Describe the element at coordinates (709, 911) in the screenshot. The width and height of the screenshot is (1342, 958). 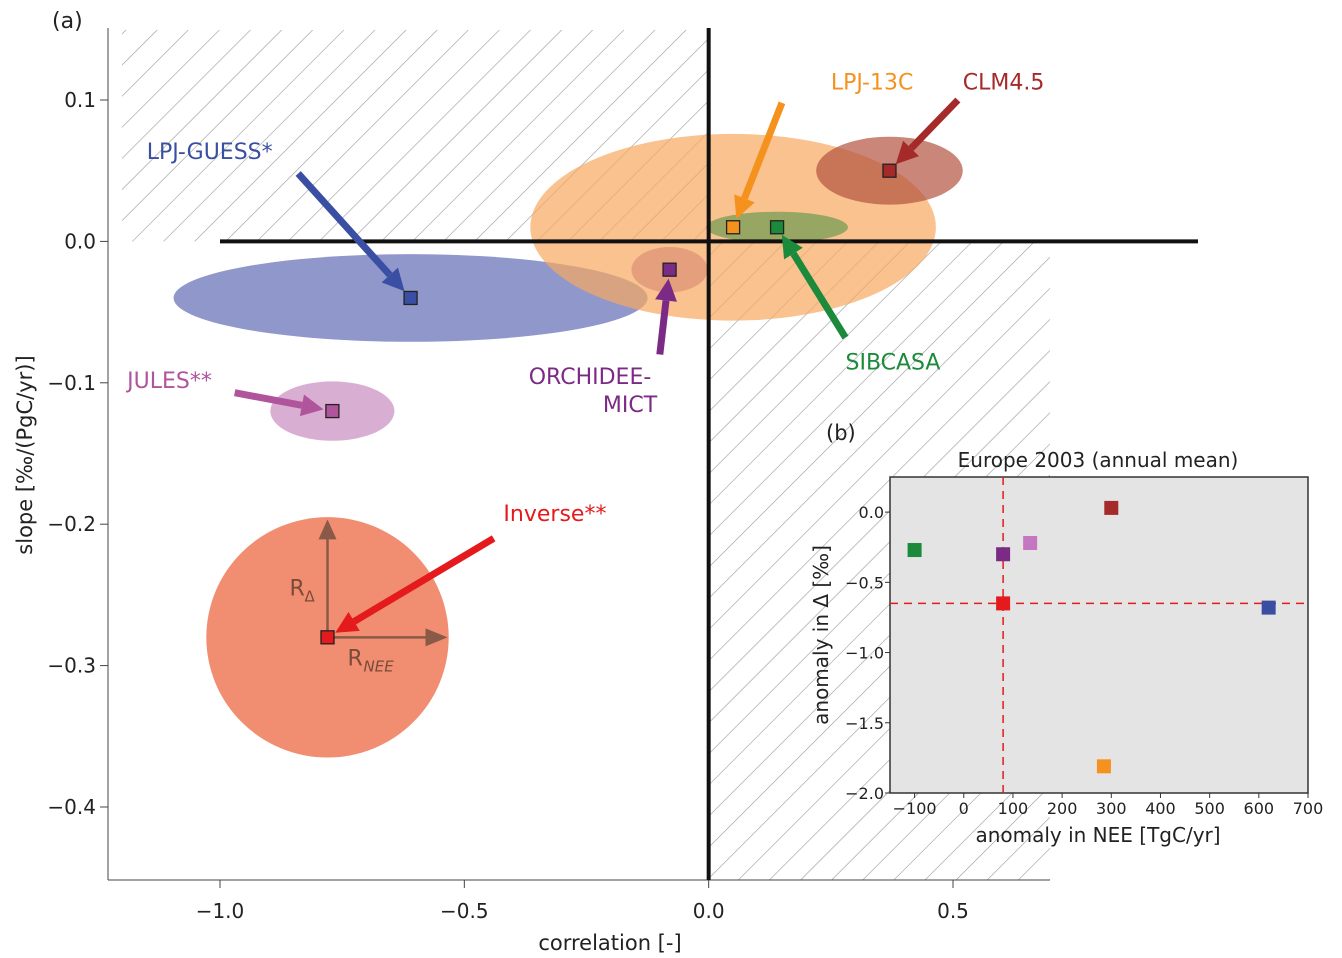
I see `x-tick-label: 0.0` at that location.